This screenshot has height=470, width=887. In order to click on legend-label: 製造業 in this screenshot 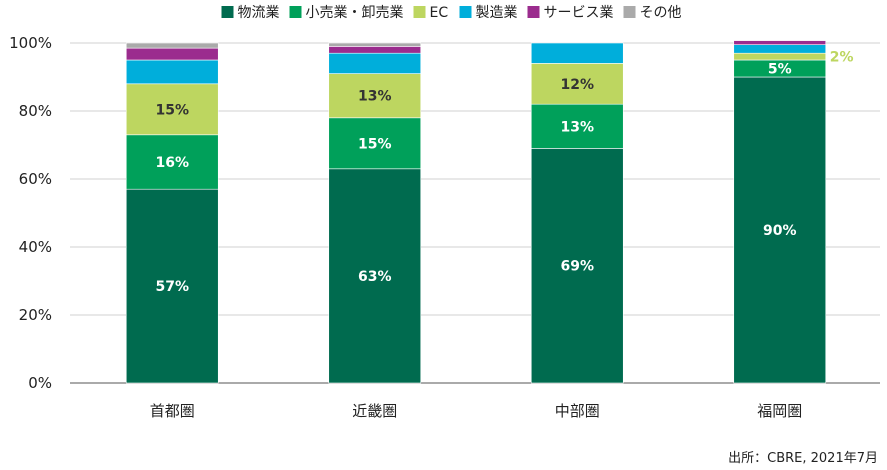, I will do `click(497, 13)`.